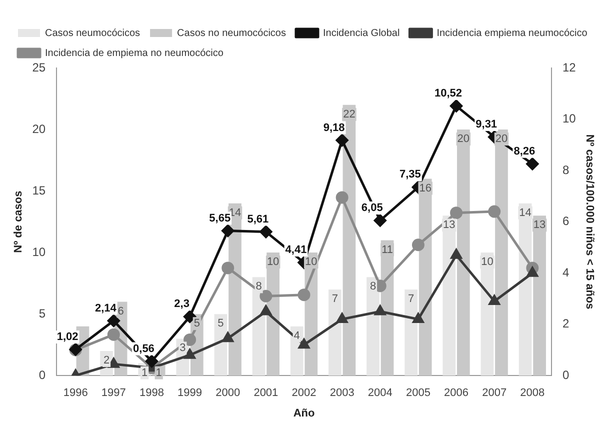 Image resolution: width=614 pixels, height=432 pixels. Describe the element at coordinates (113, 393) in the screenshot. I see `x-tick-label: 1997` at that location.